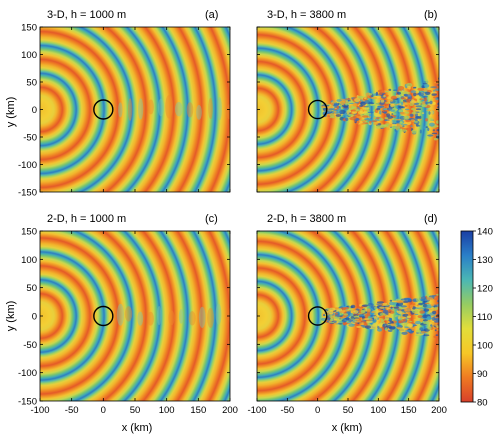 This screenshot has height=437, width=500. Describe the element at coordinates (485, 289) in the screenshot. I see `colorbar-tick-label: 120` at that location.